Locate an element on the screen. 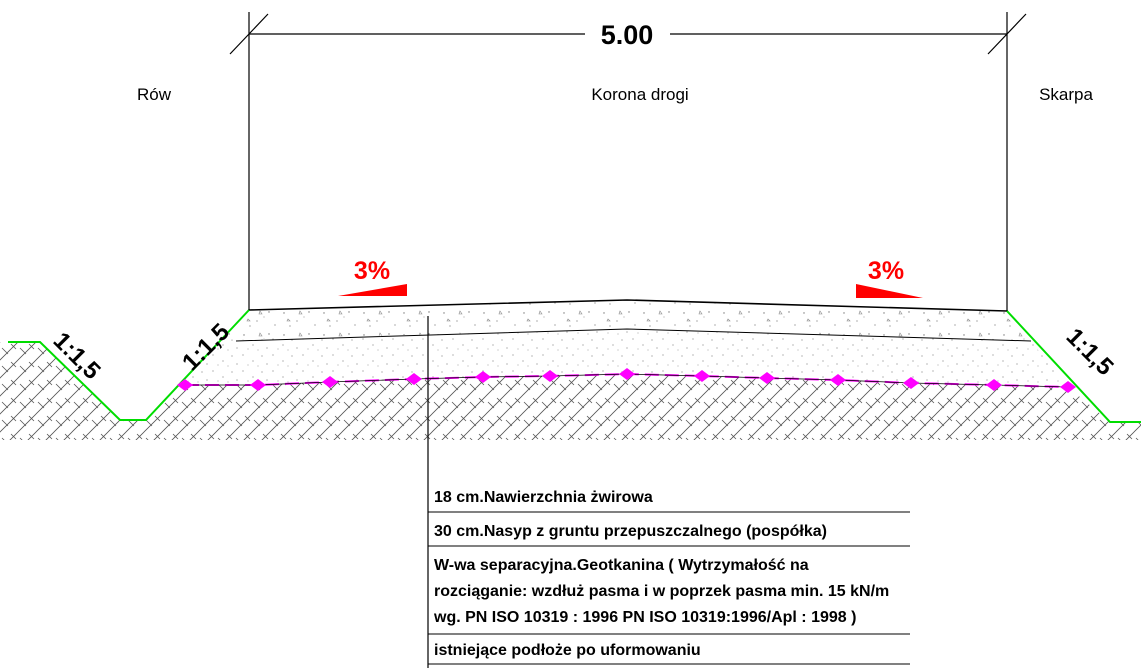 The width and height of the screenshot is (1141, 668). crossfall-left: 3% is located at coordinates (372, 271).